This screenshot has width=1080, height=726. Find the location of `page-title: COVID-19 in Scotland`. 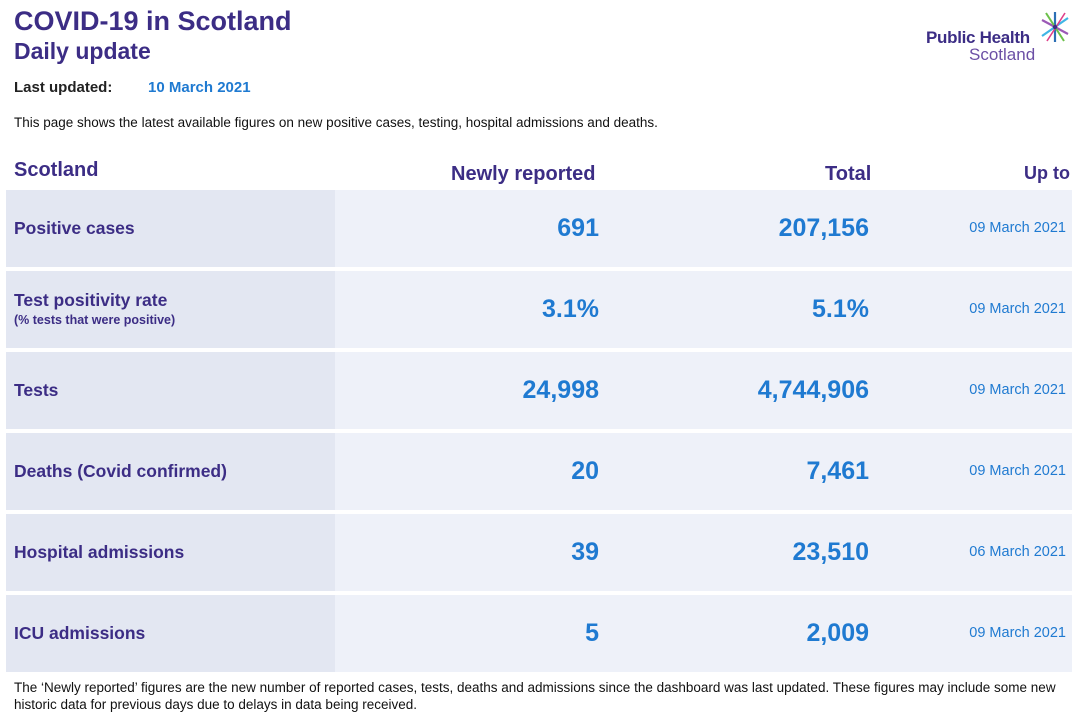

page-title: COVID-19 in Scotland is located at coordinates (153, 21).